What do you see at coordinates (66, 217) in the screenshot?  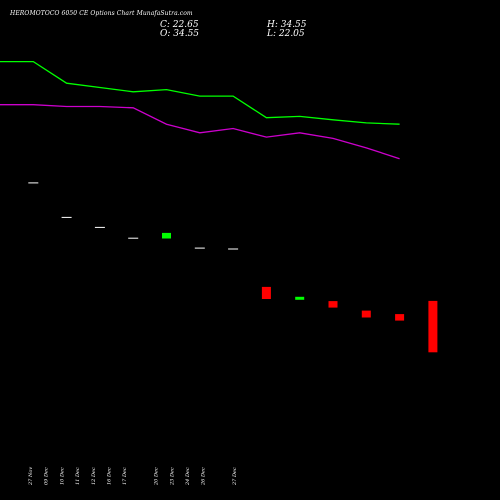 I see `candle-09-dec` at bounding box center [66, 217].